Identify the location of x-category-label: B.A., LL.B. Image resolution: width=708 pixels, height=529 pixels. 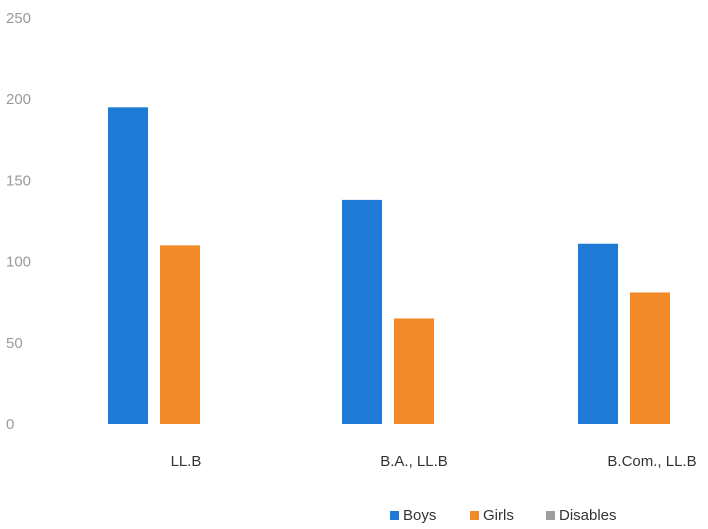
(414, 461).